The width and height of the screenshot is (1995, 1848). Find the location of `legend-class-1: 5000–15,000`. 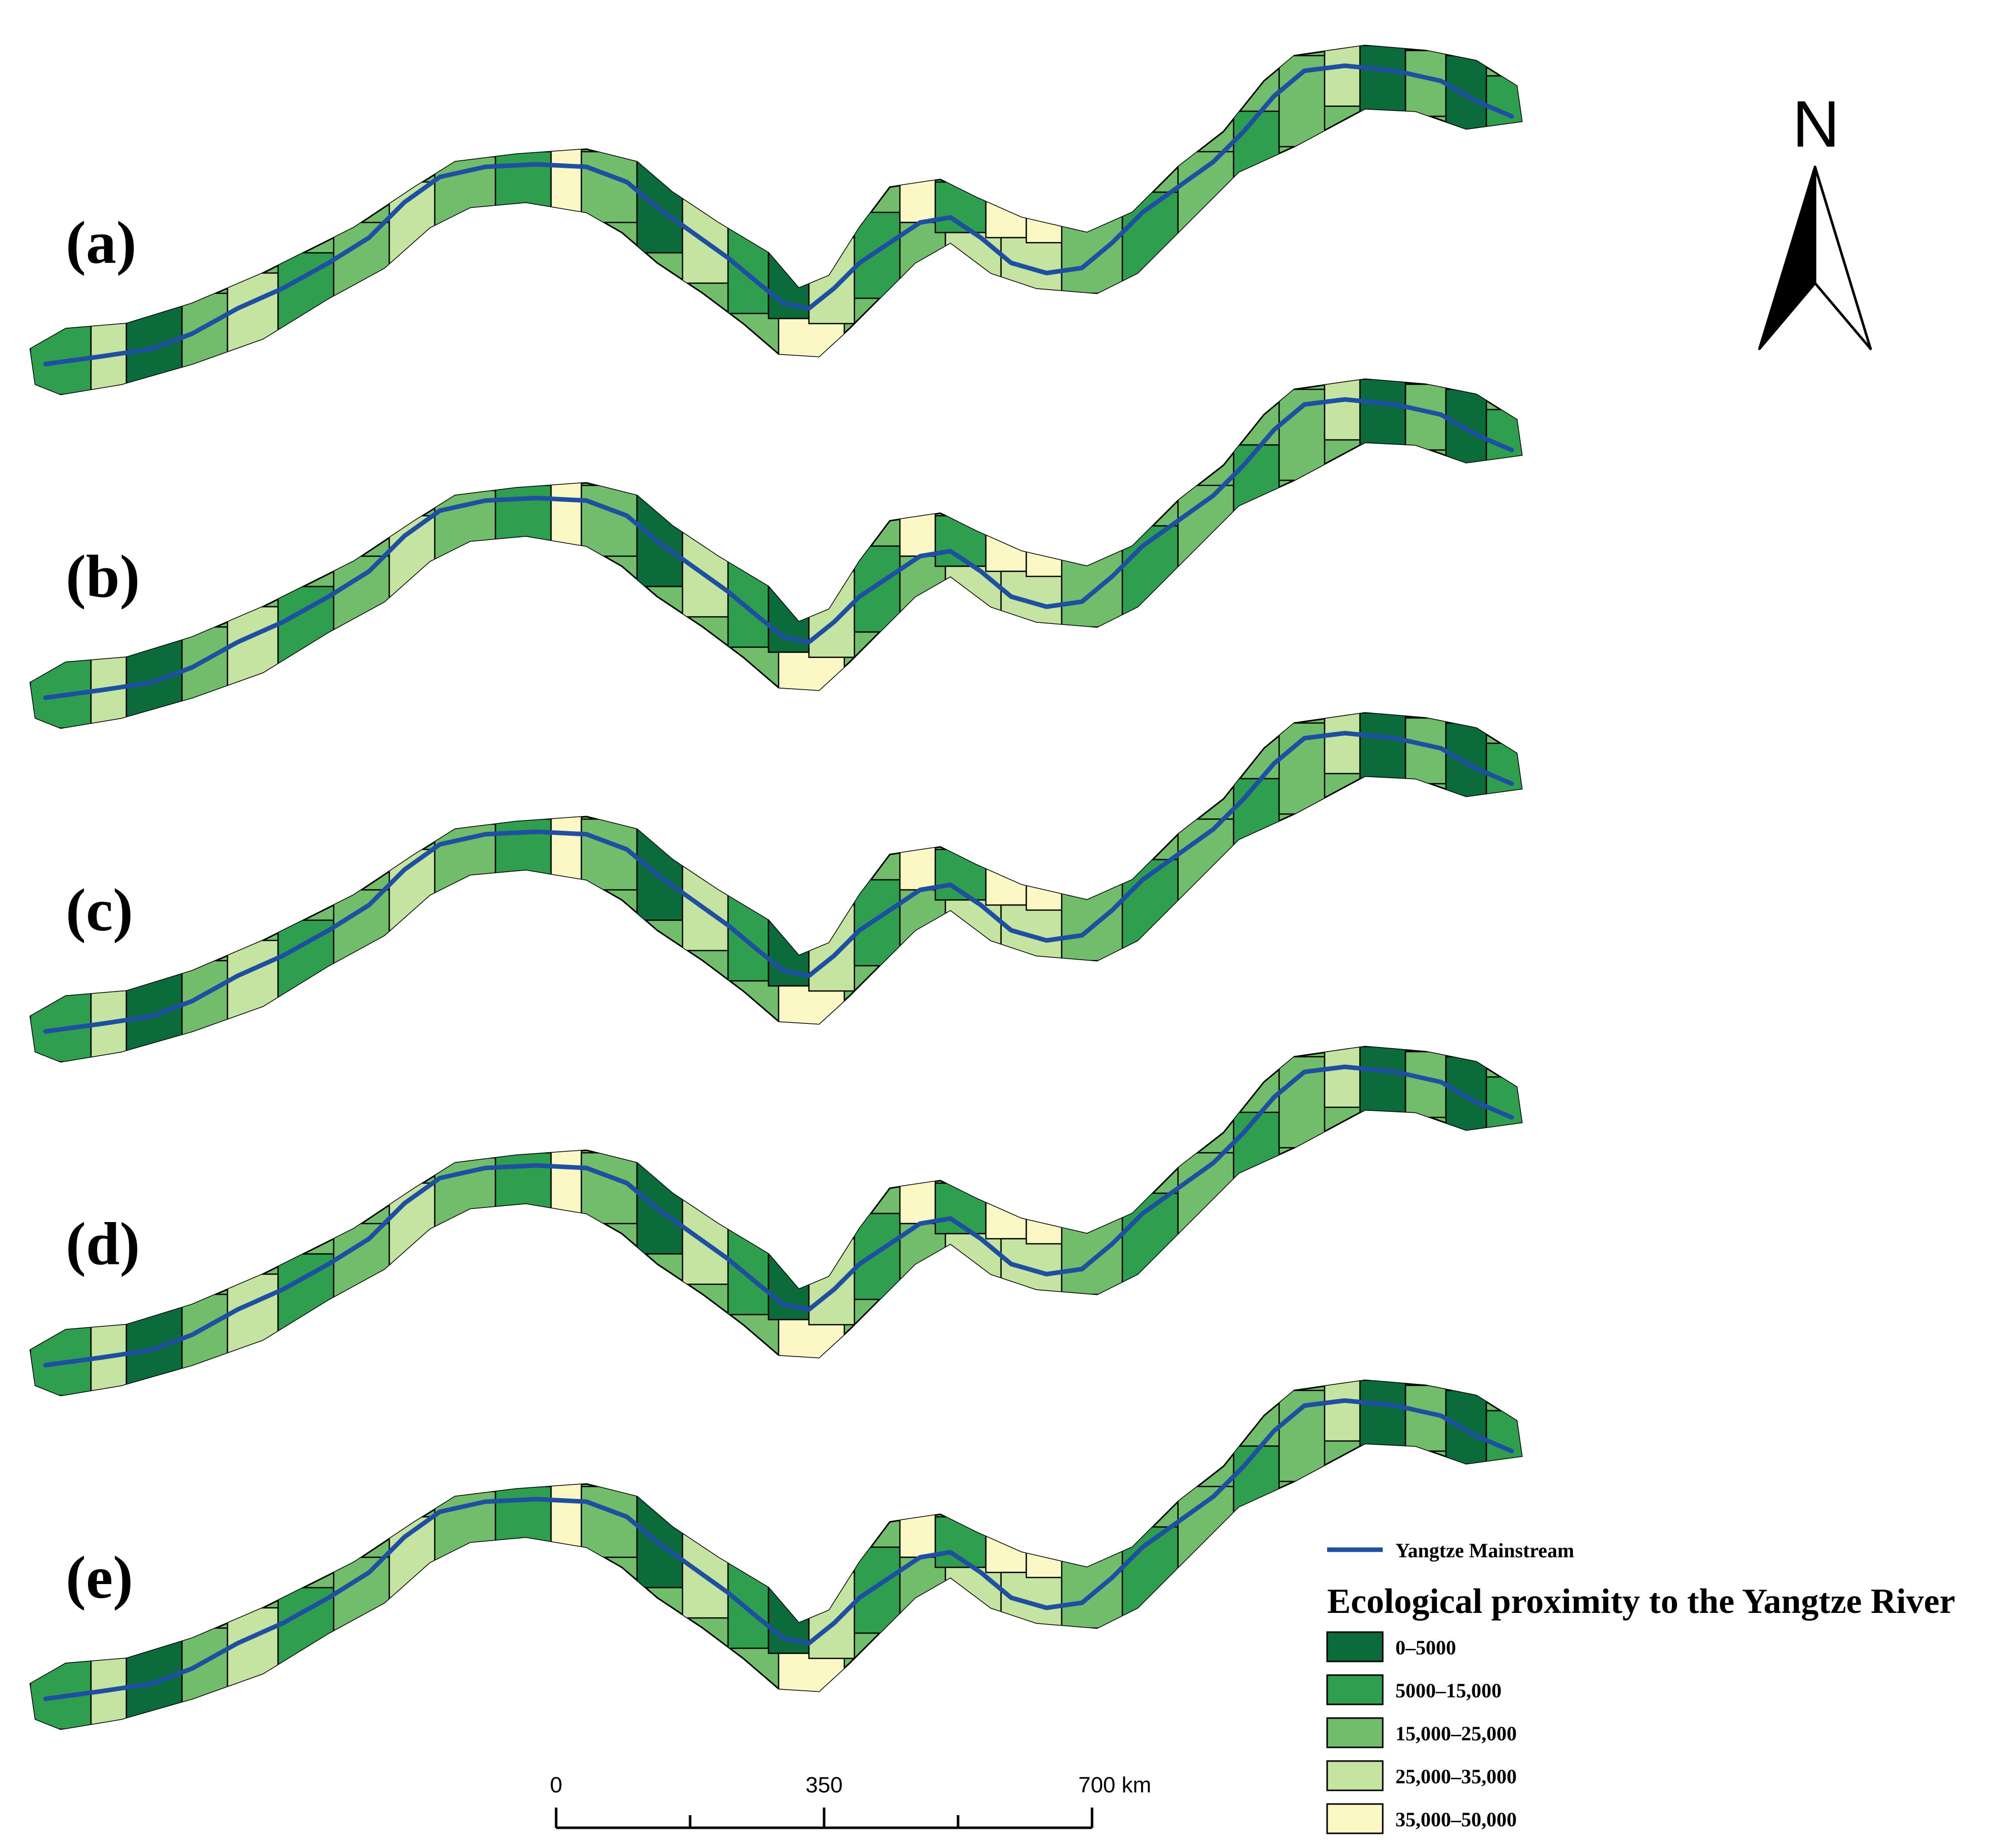

legend-class-1: 5000–15,000 is located at coordinates (1449, 1691).